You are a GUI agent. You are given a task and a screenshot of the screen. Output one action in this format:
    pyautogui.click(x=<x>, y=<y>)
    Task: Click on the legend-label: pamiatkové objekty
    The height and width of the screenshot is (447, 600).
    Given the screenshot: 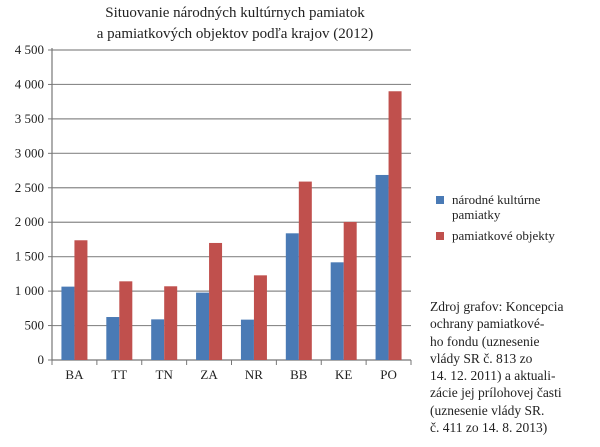 What is the action you would take?
    pyautogui.click(x=503, y=235)
    